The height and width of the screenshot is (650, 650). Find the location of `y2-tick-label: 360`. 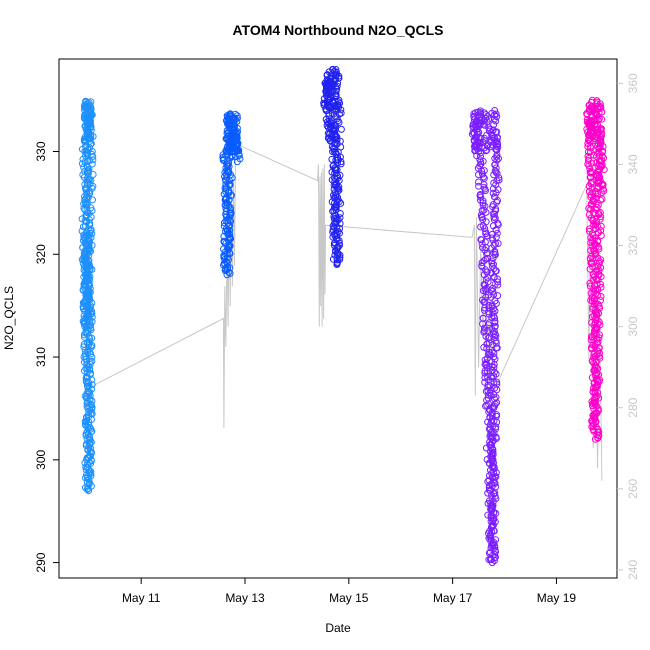

y2-tick-label: 360 is located at coordinates (633, 83).